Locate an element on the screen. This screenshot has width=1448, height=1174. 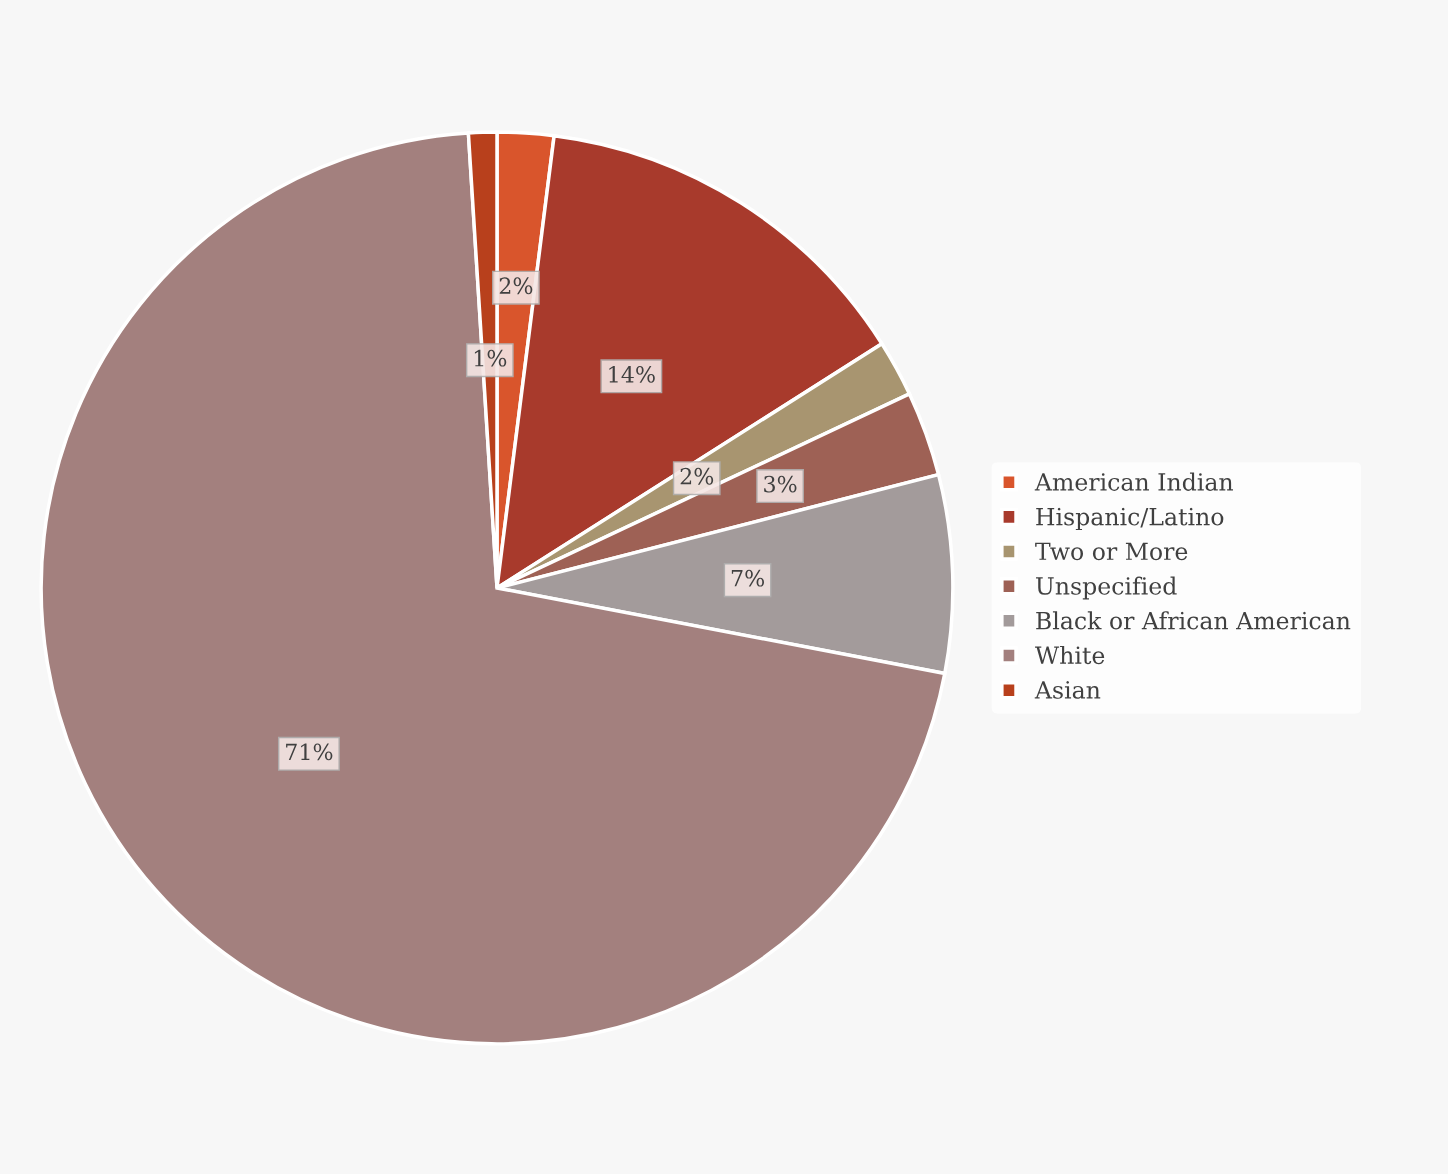
data-label: 3% is located at coordinates (780, 484).